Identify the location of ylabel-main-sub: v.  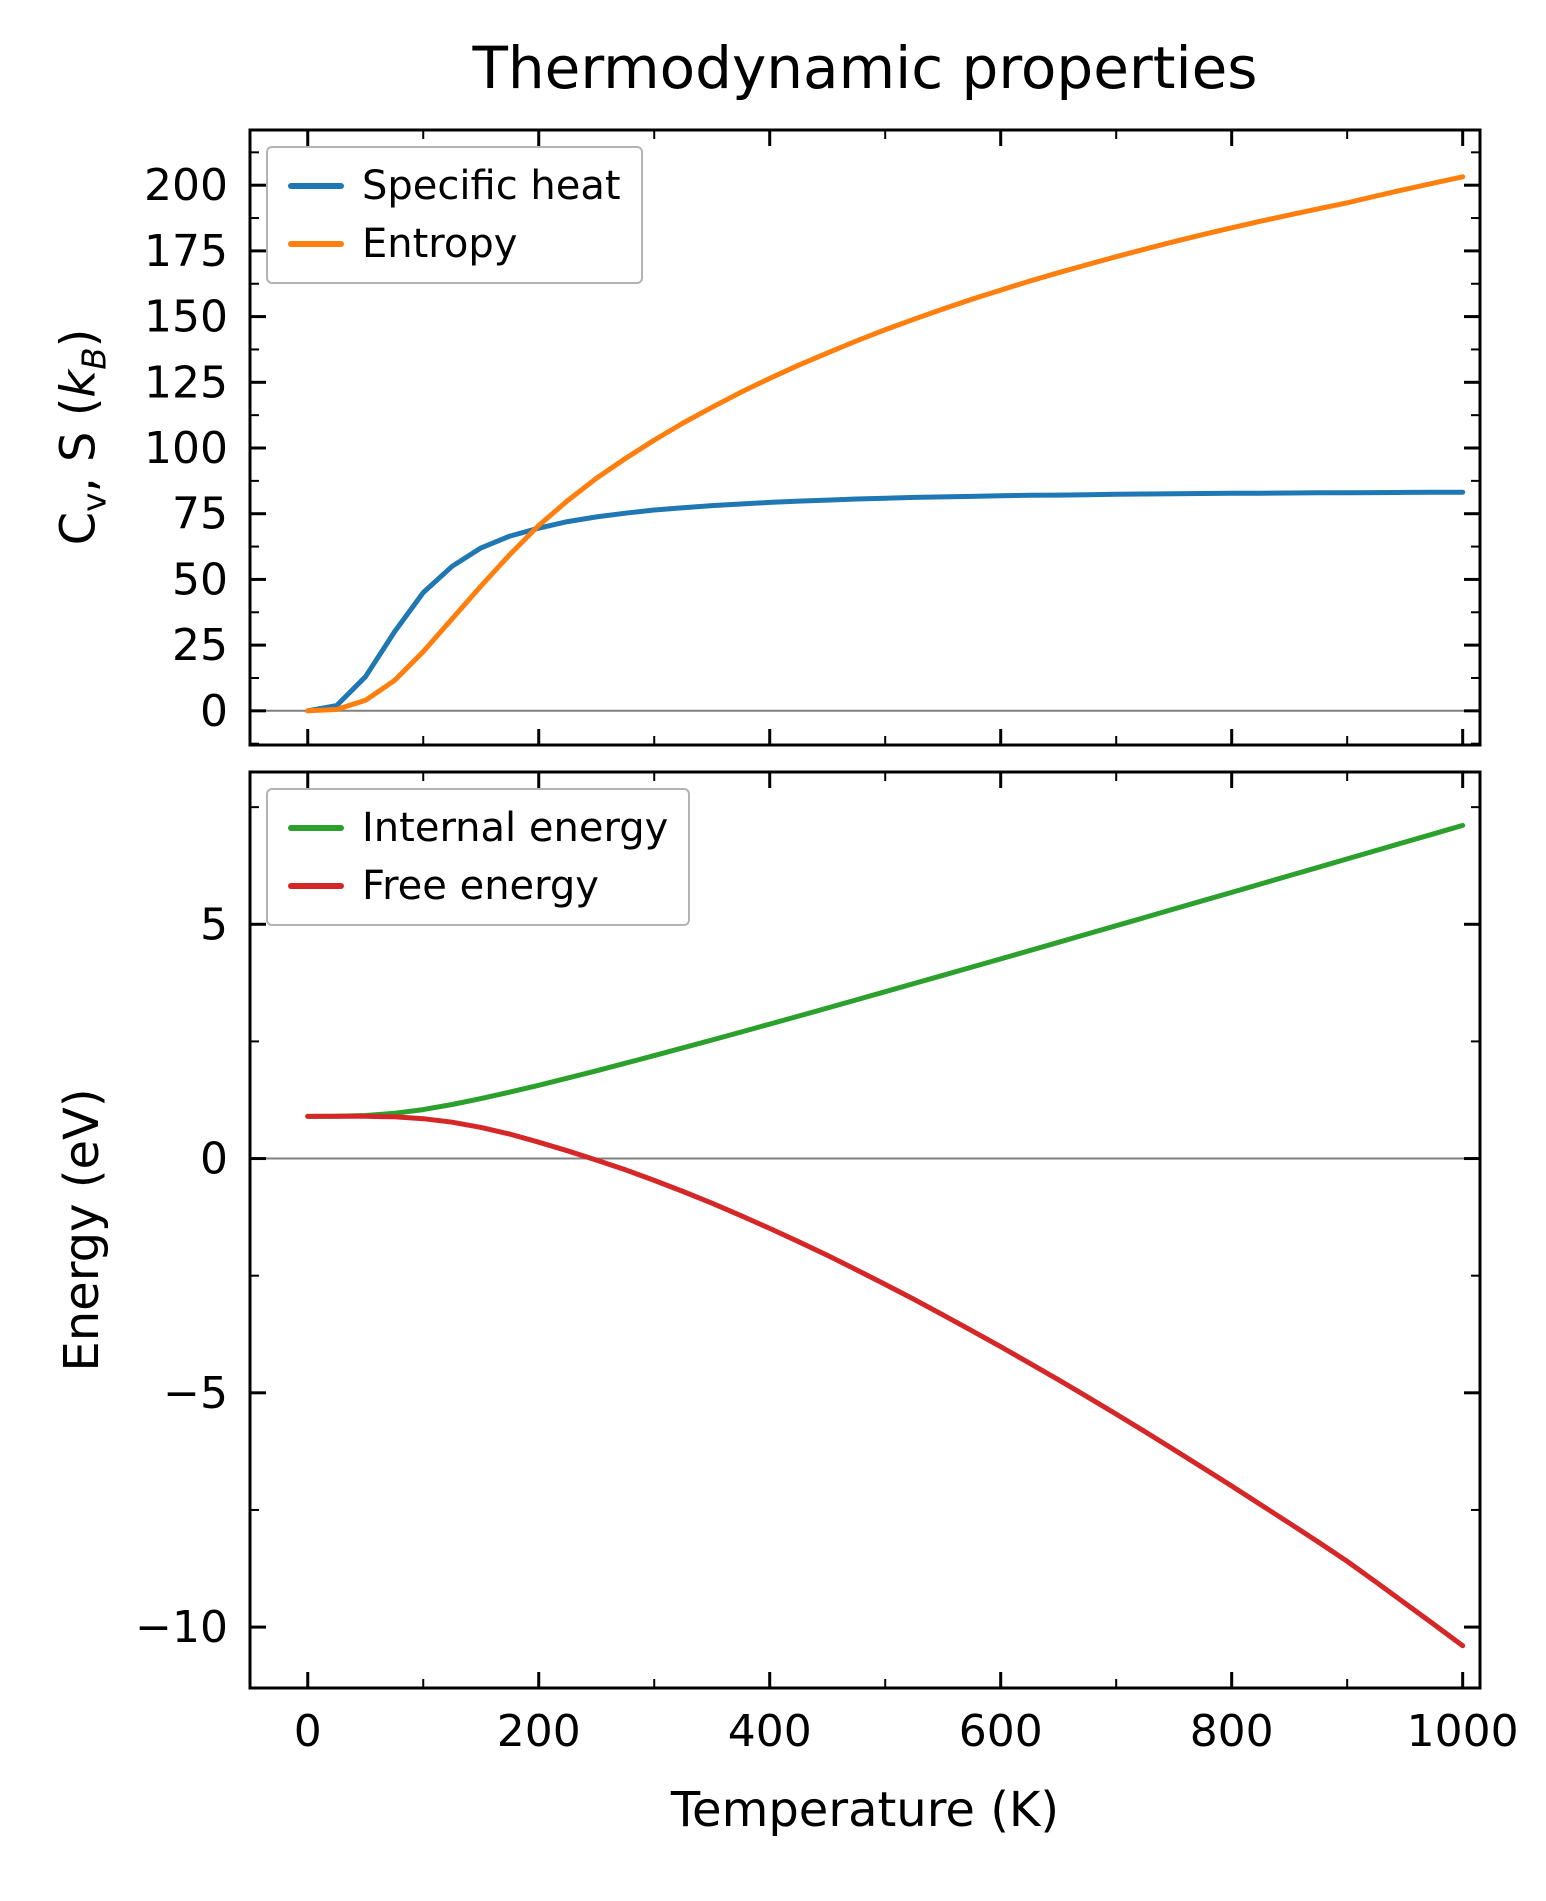
(94, 502).